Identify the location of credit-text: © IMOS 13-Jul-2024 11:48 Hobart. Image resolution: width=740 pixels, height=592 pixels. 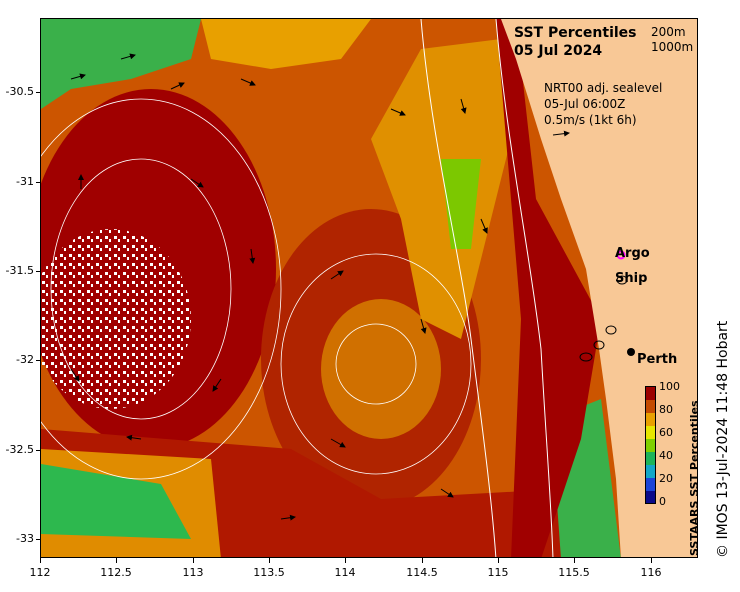
(723, 439).